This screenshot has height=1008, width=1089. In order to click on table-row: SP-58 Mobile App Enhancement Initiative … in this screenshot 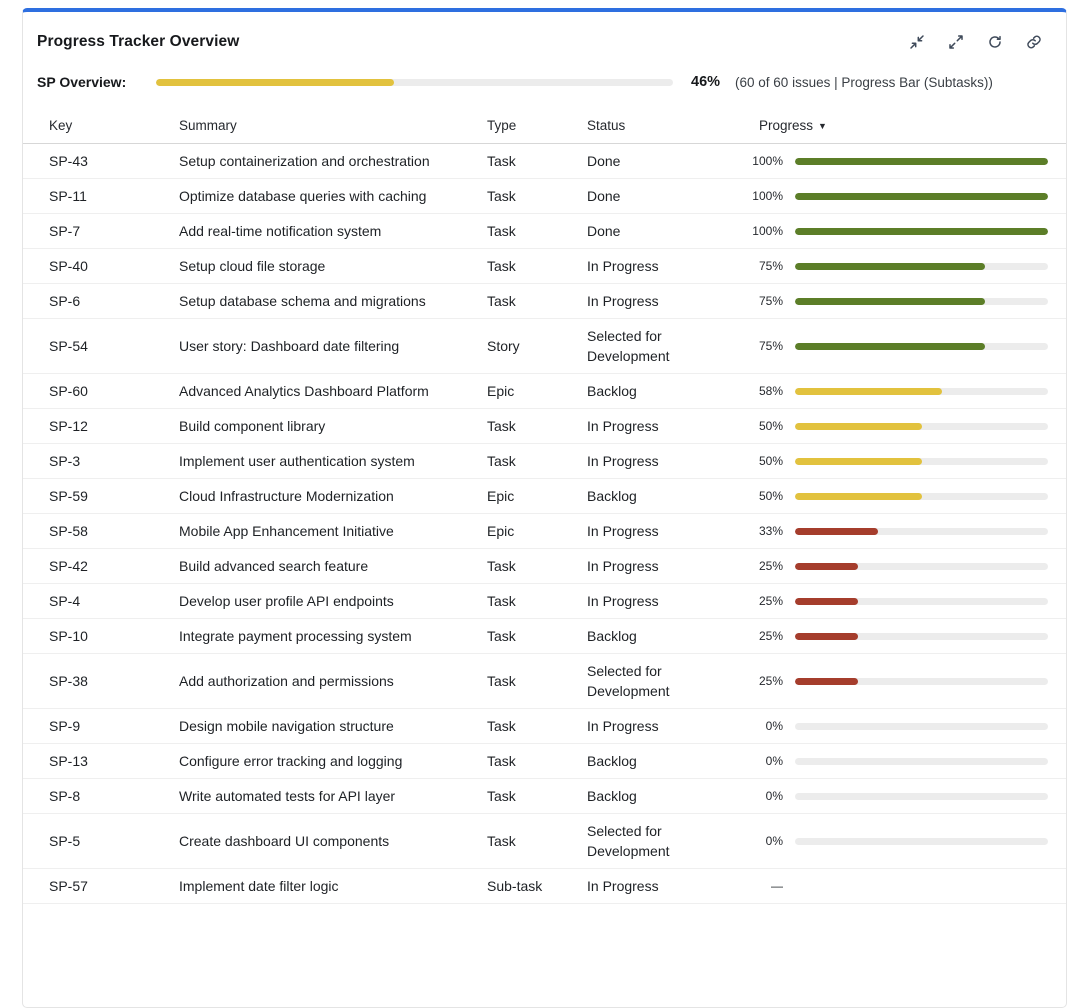, I will do `click(544, 531)`.